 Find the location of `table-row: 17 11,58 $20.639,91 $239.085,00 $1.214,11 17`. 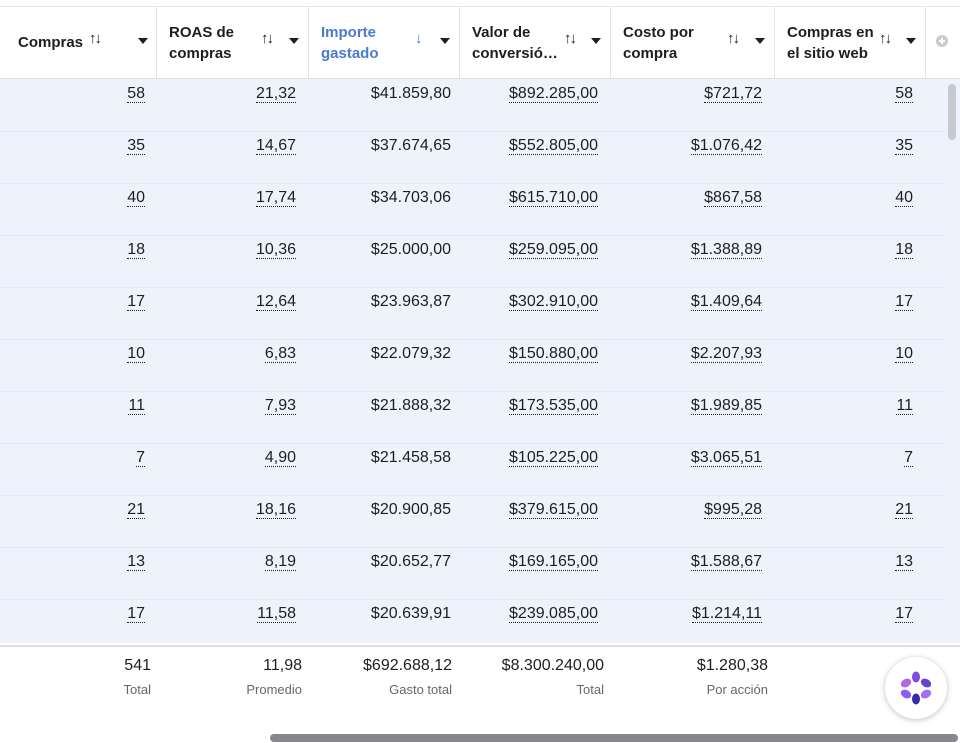

table-row: 17 11,58 $20.639,91 $239.085,00 $1.214,11 17 is located at coordinates (473, 621).